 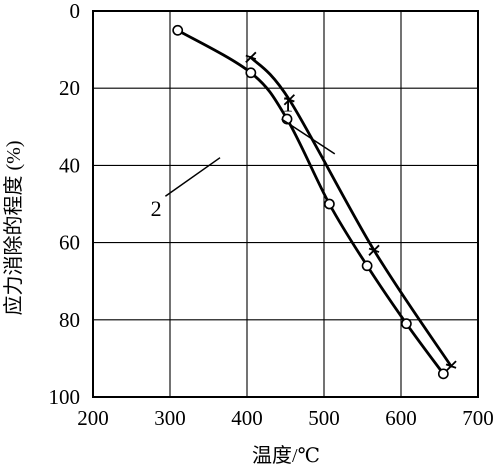 I want to click on series-2-leader-line, so click(x=192, y=177).